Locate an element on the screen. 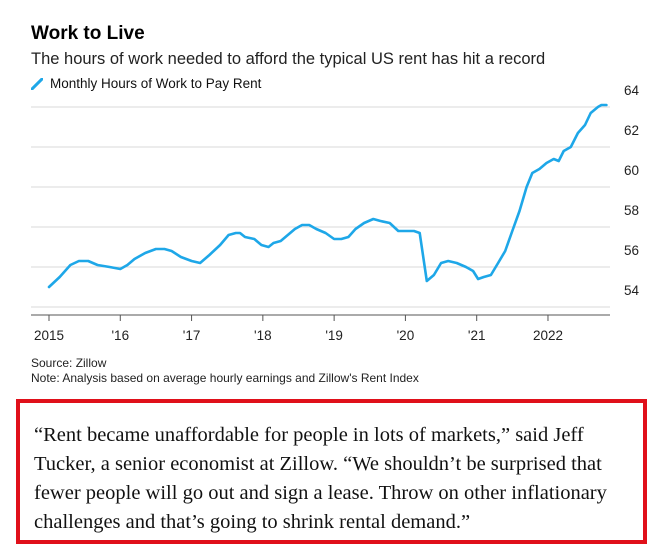  source-text: Source: Zillow is located at coordinates (69, 363).